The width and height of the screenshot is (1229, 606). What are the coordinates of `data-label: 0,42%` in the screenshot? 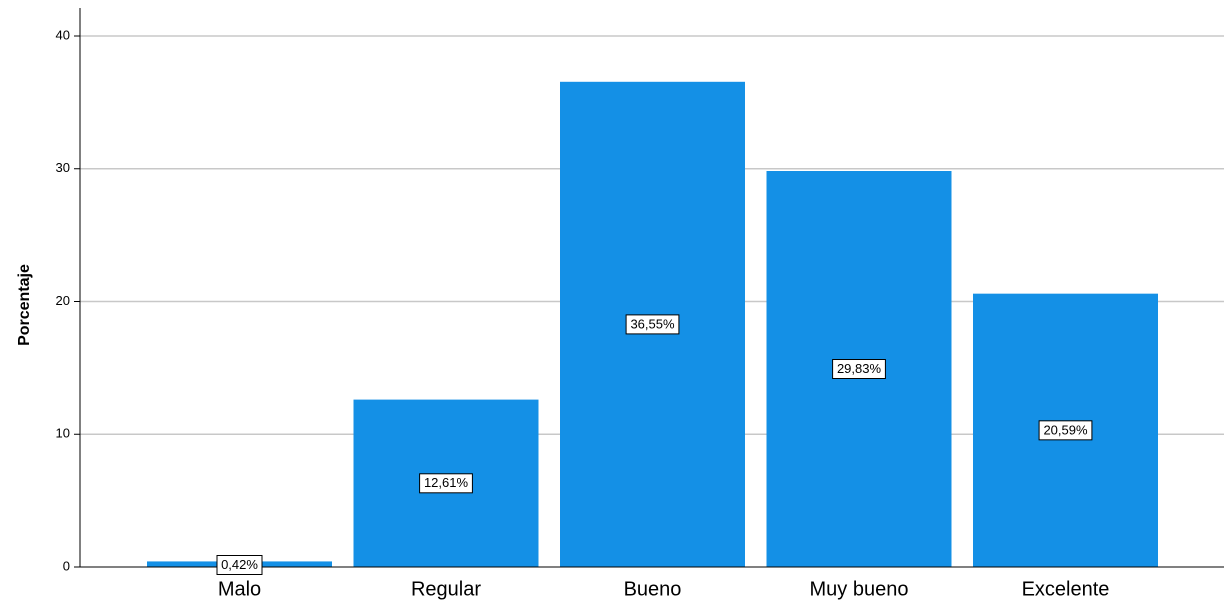 It's located at (239, 565).